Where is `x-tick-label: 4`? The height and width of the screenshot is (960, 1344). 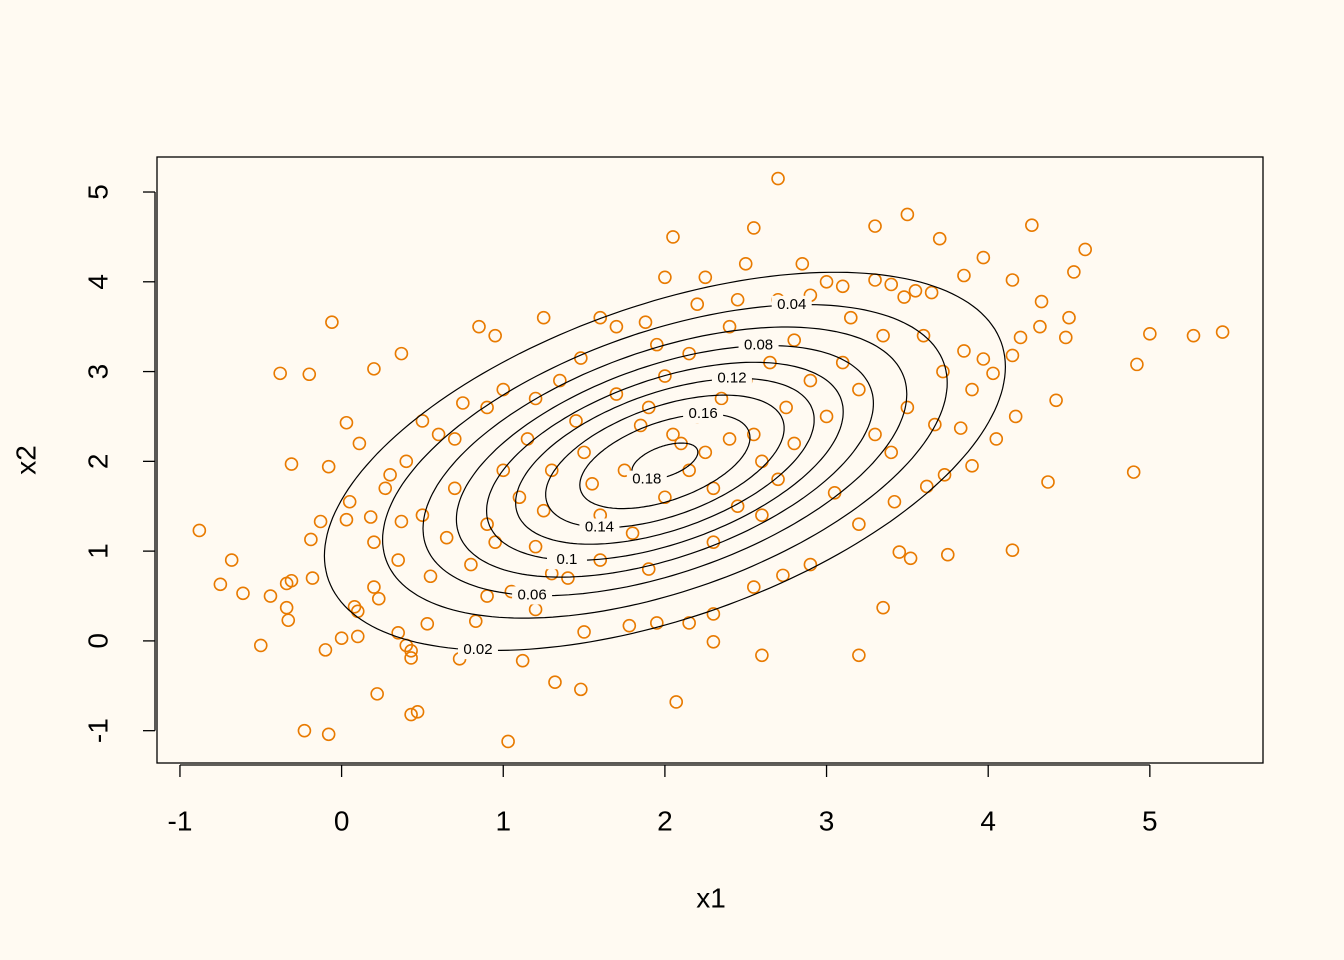 x-tick-label: 4 is located at coordinates (988, 820).